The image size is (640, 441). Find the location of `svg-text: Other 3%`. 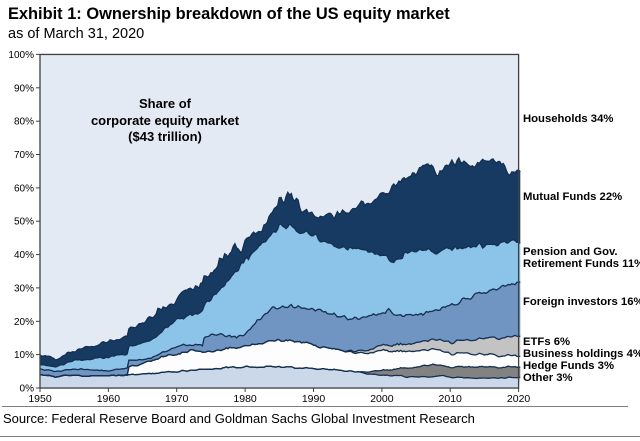

svg-text: Other 3% is located at coordinates (548, 378).